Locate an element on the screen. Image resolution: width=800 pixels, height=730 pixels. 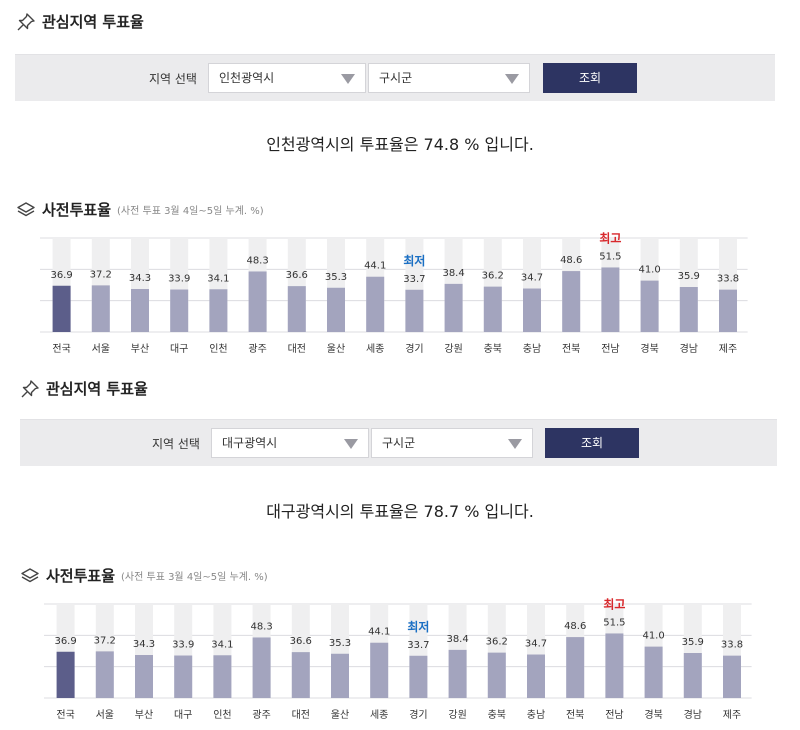
value-label: 51.5 is located at coordinates (614, 622).